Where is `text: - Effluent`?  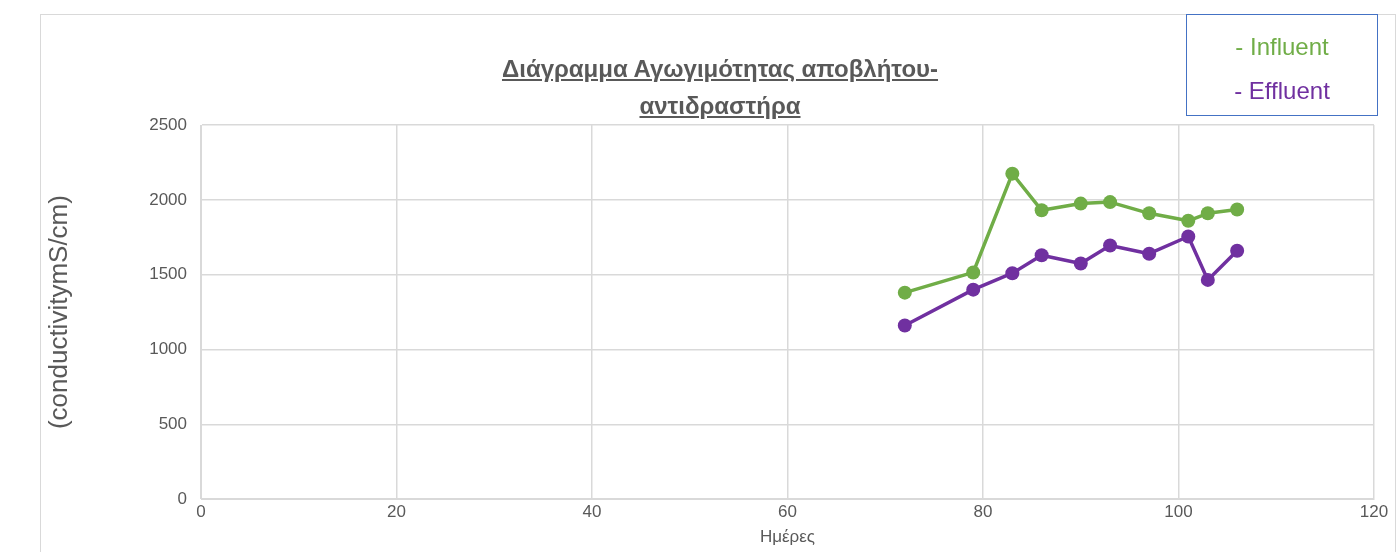 text: - Effluent is located at coordinates (1282, 91).